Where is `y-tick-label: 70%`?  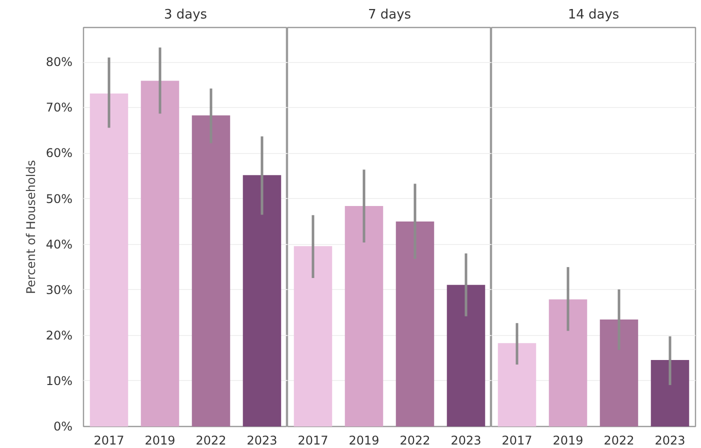 y-tick-label: 70% is located at coordinates (59, 107).